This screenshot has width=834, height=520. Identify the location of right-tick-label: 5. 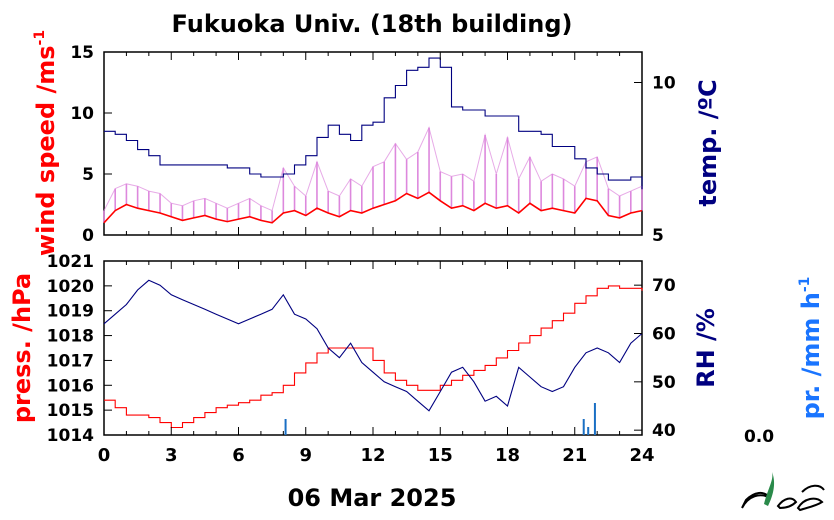
(658, 236).